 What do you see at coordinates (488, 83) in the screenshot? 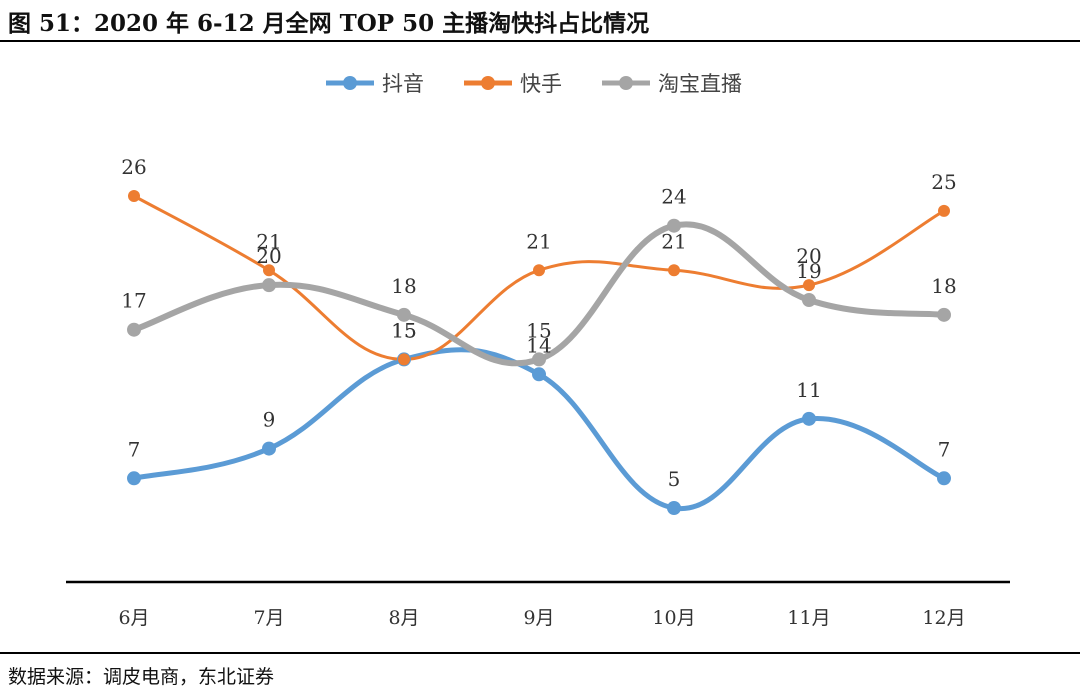
I see `legend-swatch-marker-kuaishou` at bounding box center [488, 83].